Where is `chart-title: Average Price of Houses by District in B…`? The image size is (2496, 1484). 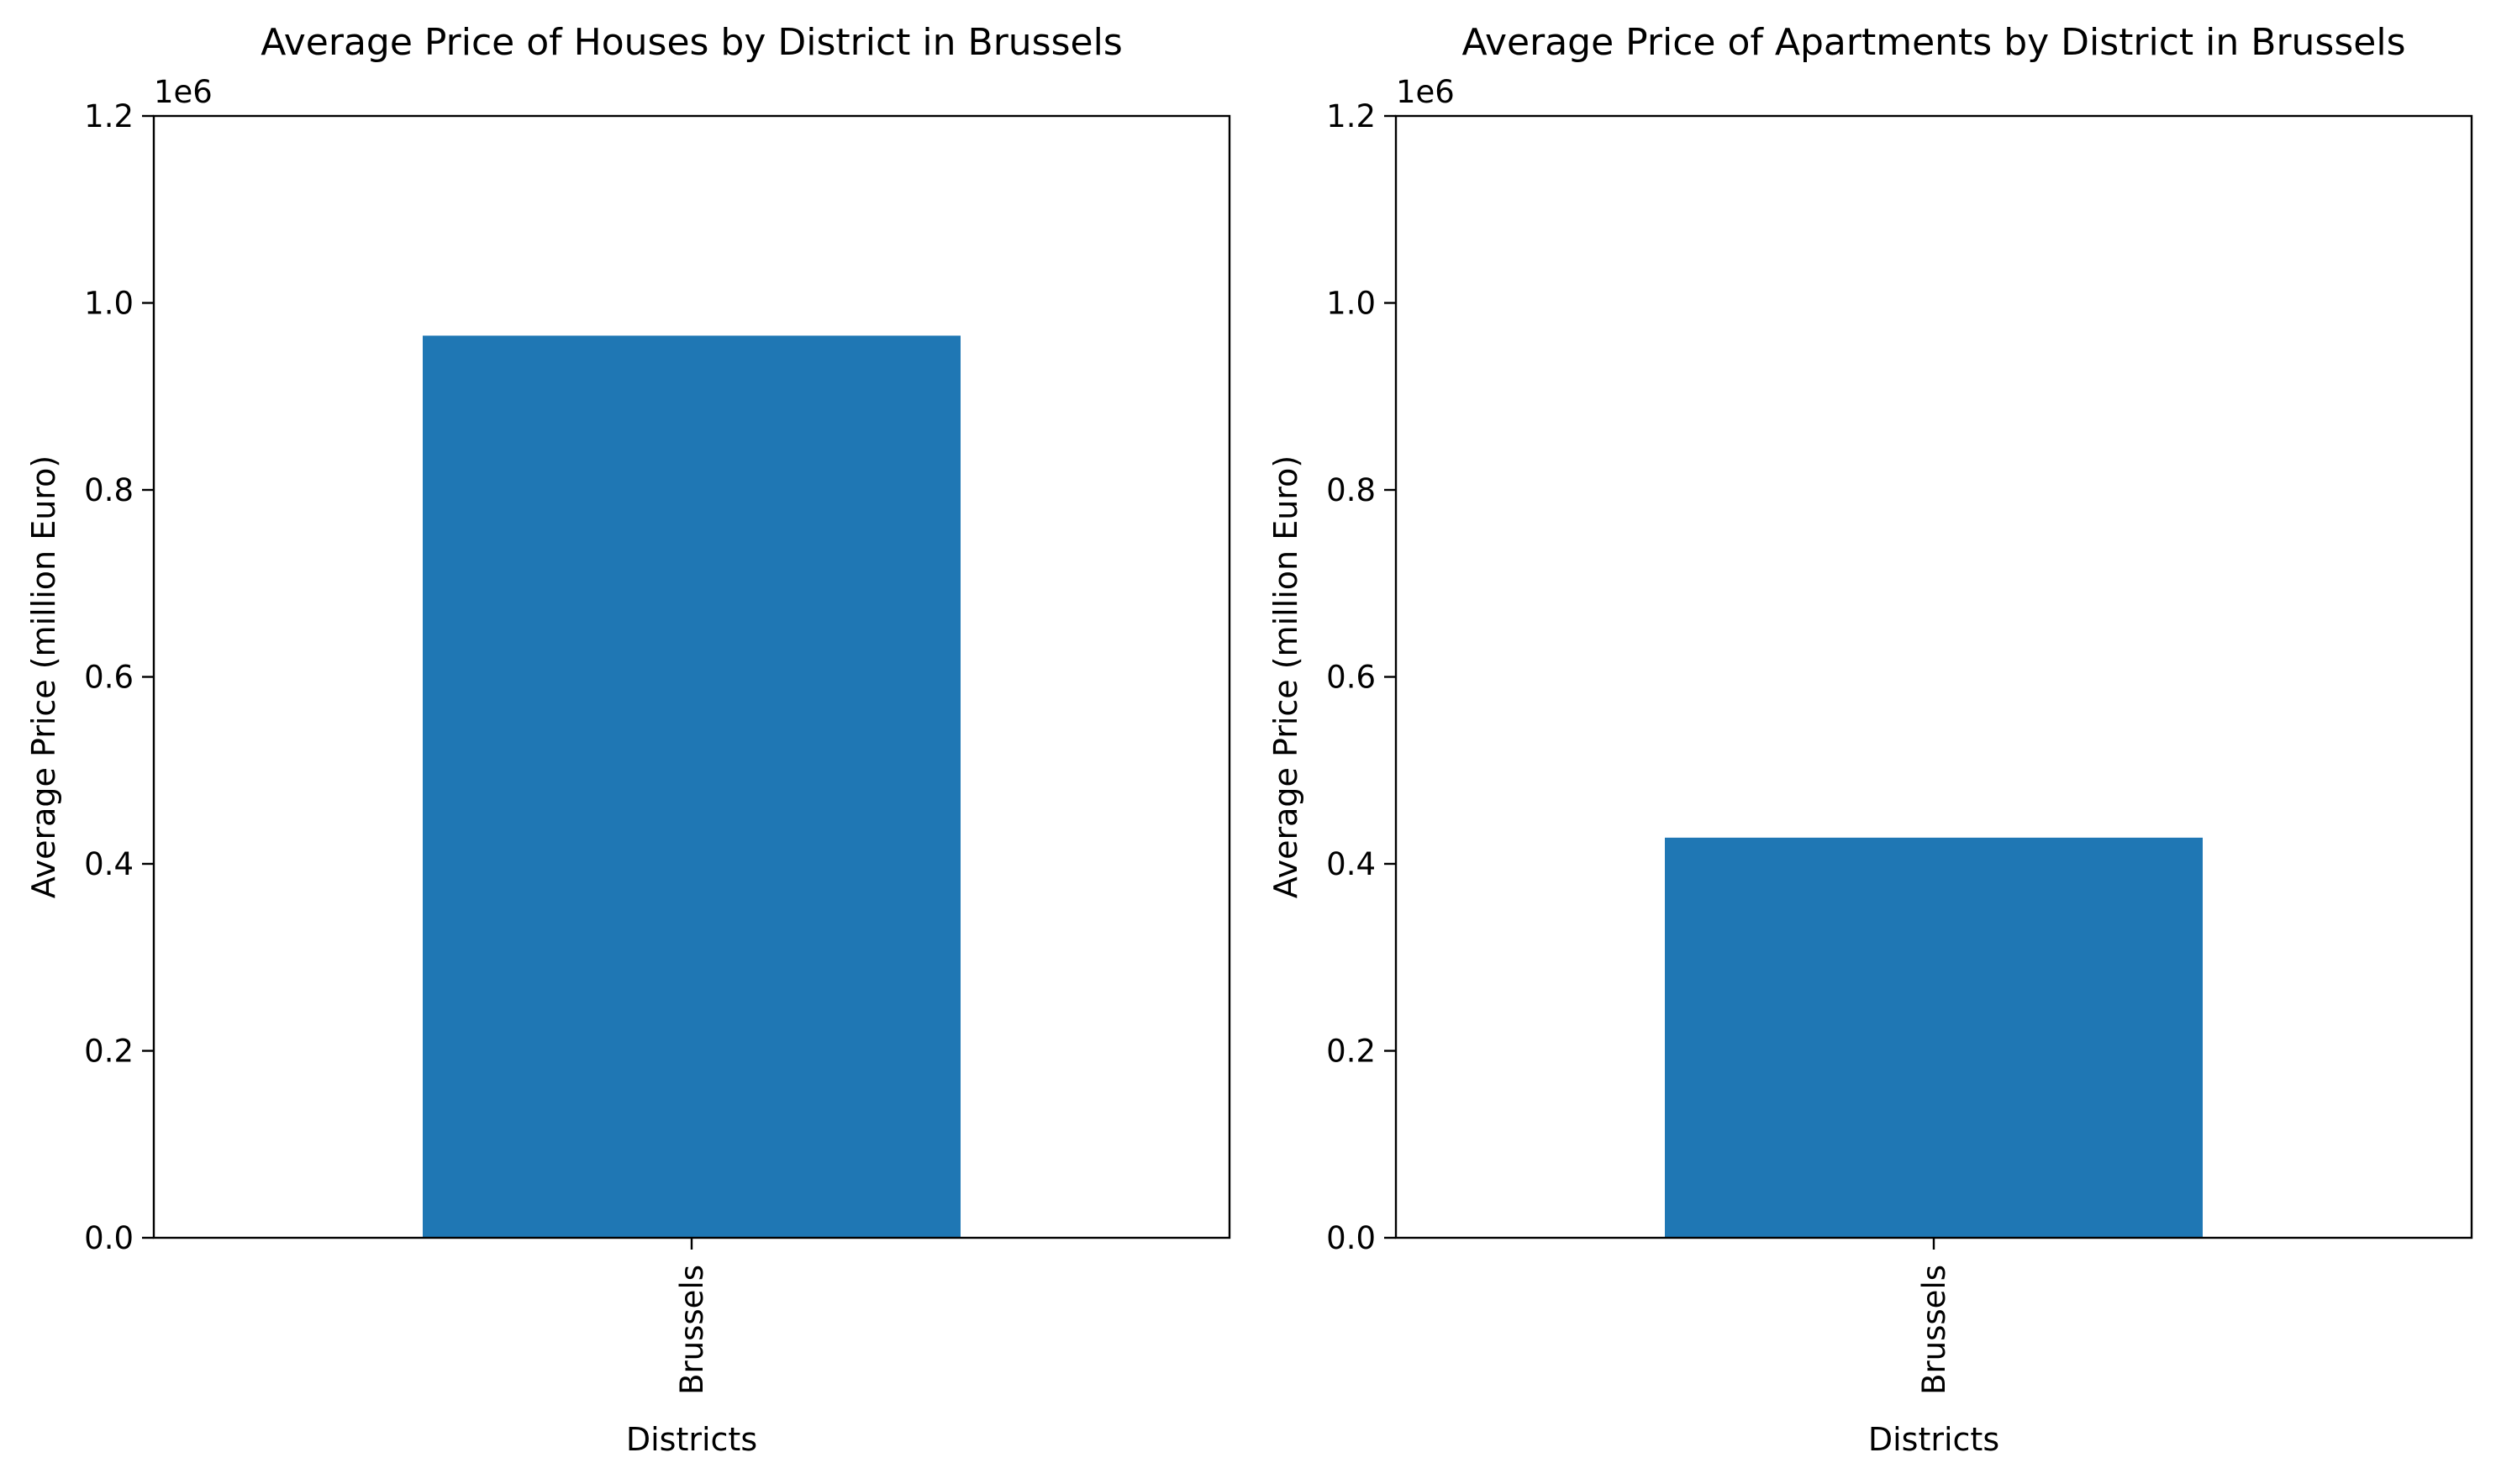
chart-title: Average Price of Houses by District in B… is located at coordinates (692, 42).